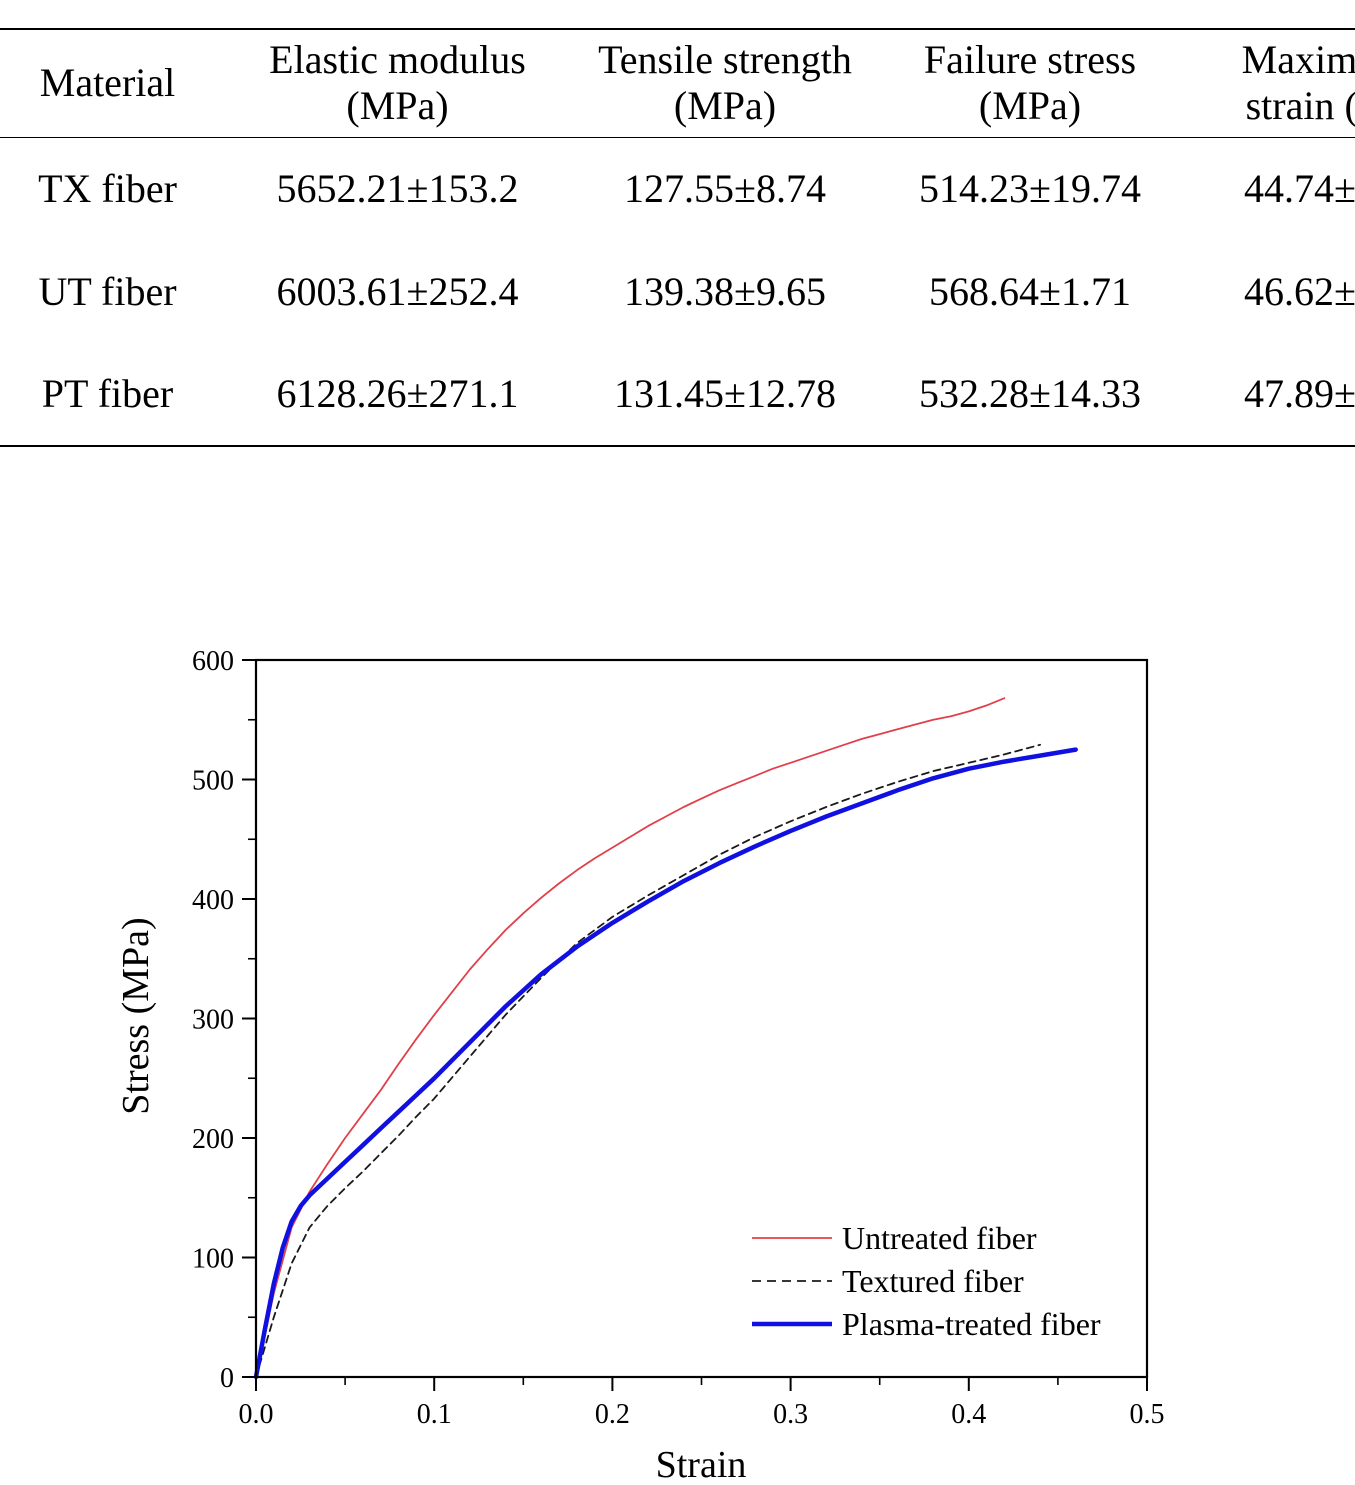 This screenshot has height=1485, width=1355. What do you see at coordinates (725, 395) in the screenshot?
I see `cell-tensile-strength: 131.45±12.78` at bounding box center [725, 395].